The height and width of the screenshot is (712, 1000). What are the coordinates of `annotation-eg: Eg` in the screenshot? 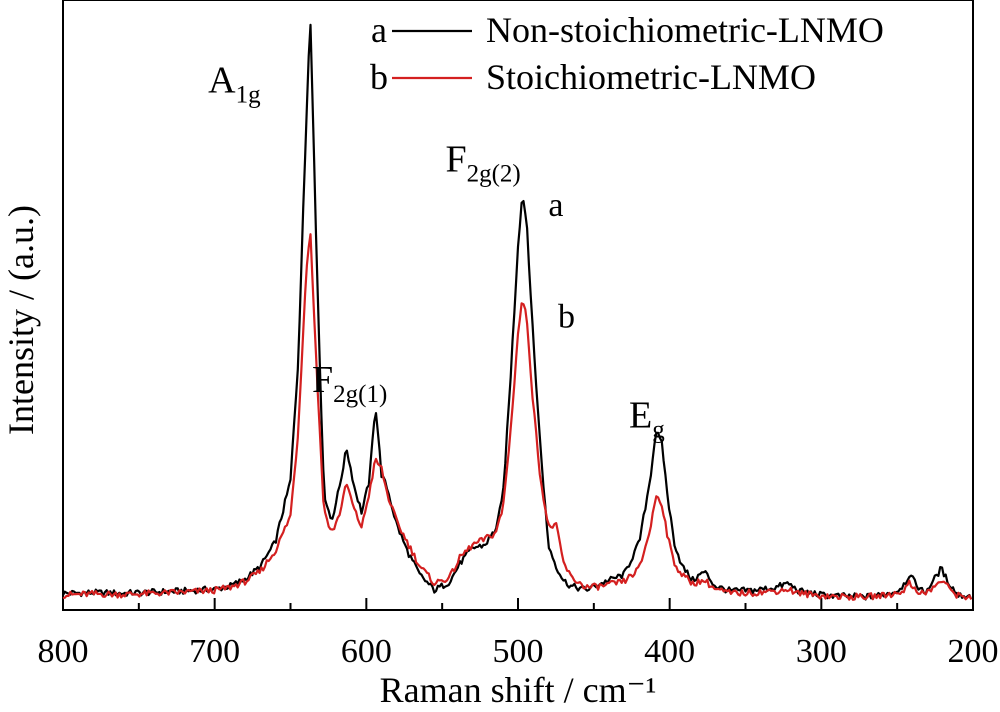 It's located at (647, 418).